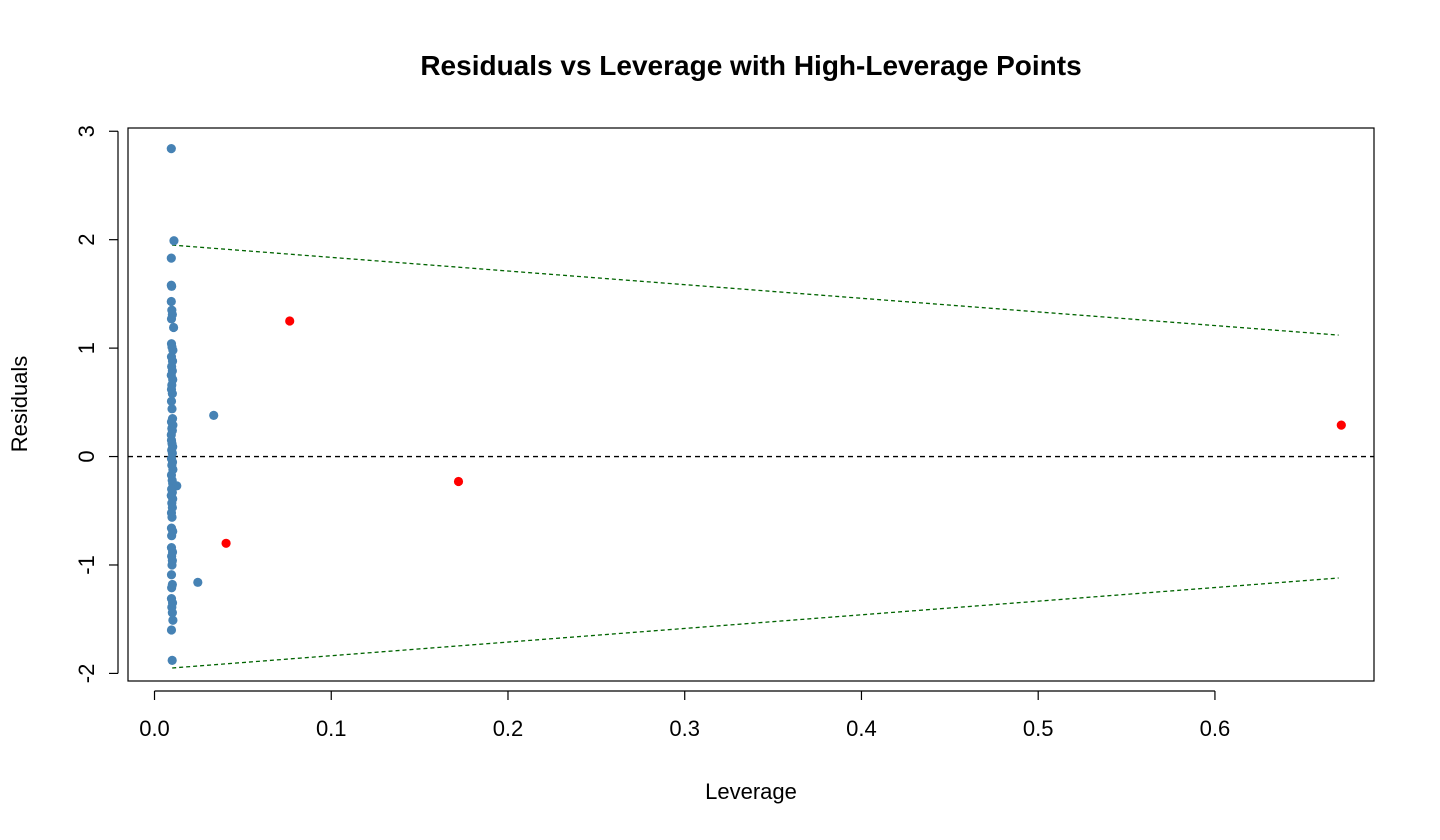 Image resolution: width=1440 pixels, height=840 pixels. I want to click on lower-bound-line, so click(755, 623).